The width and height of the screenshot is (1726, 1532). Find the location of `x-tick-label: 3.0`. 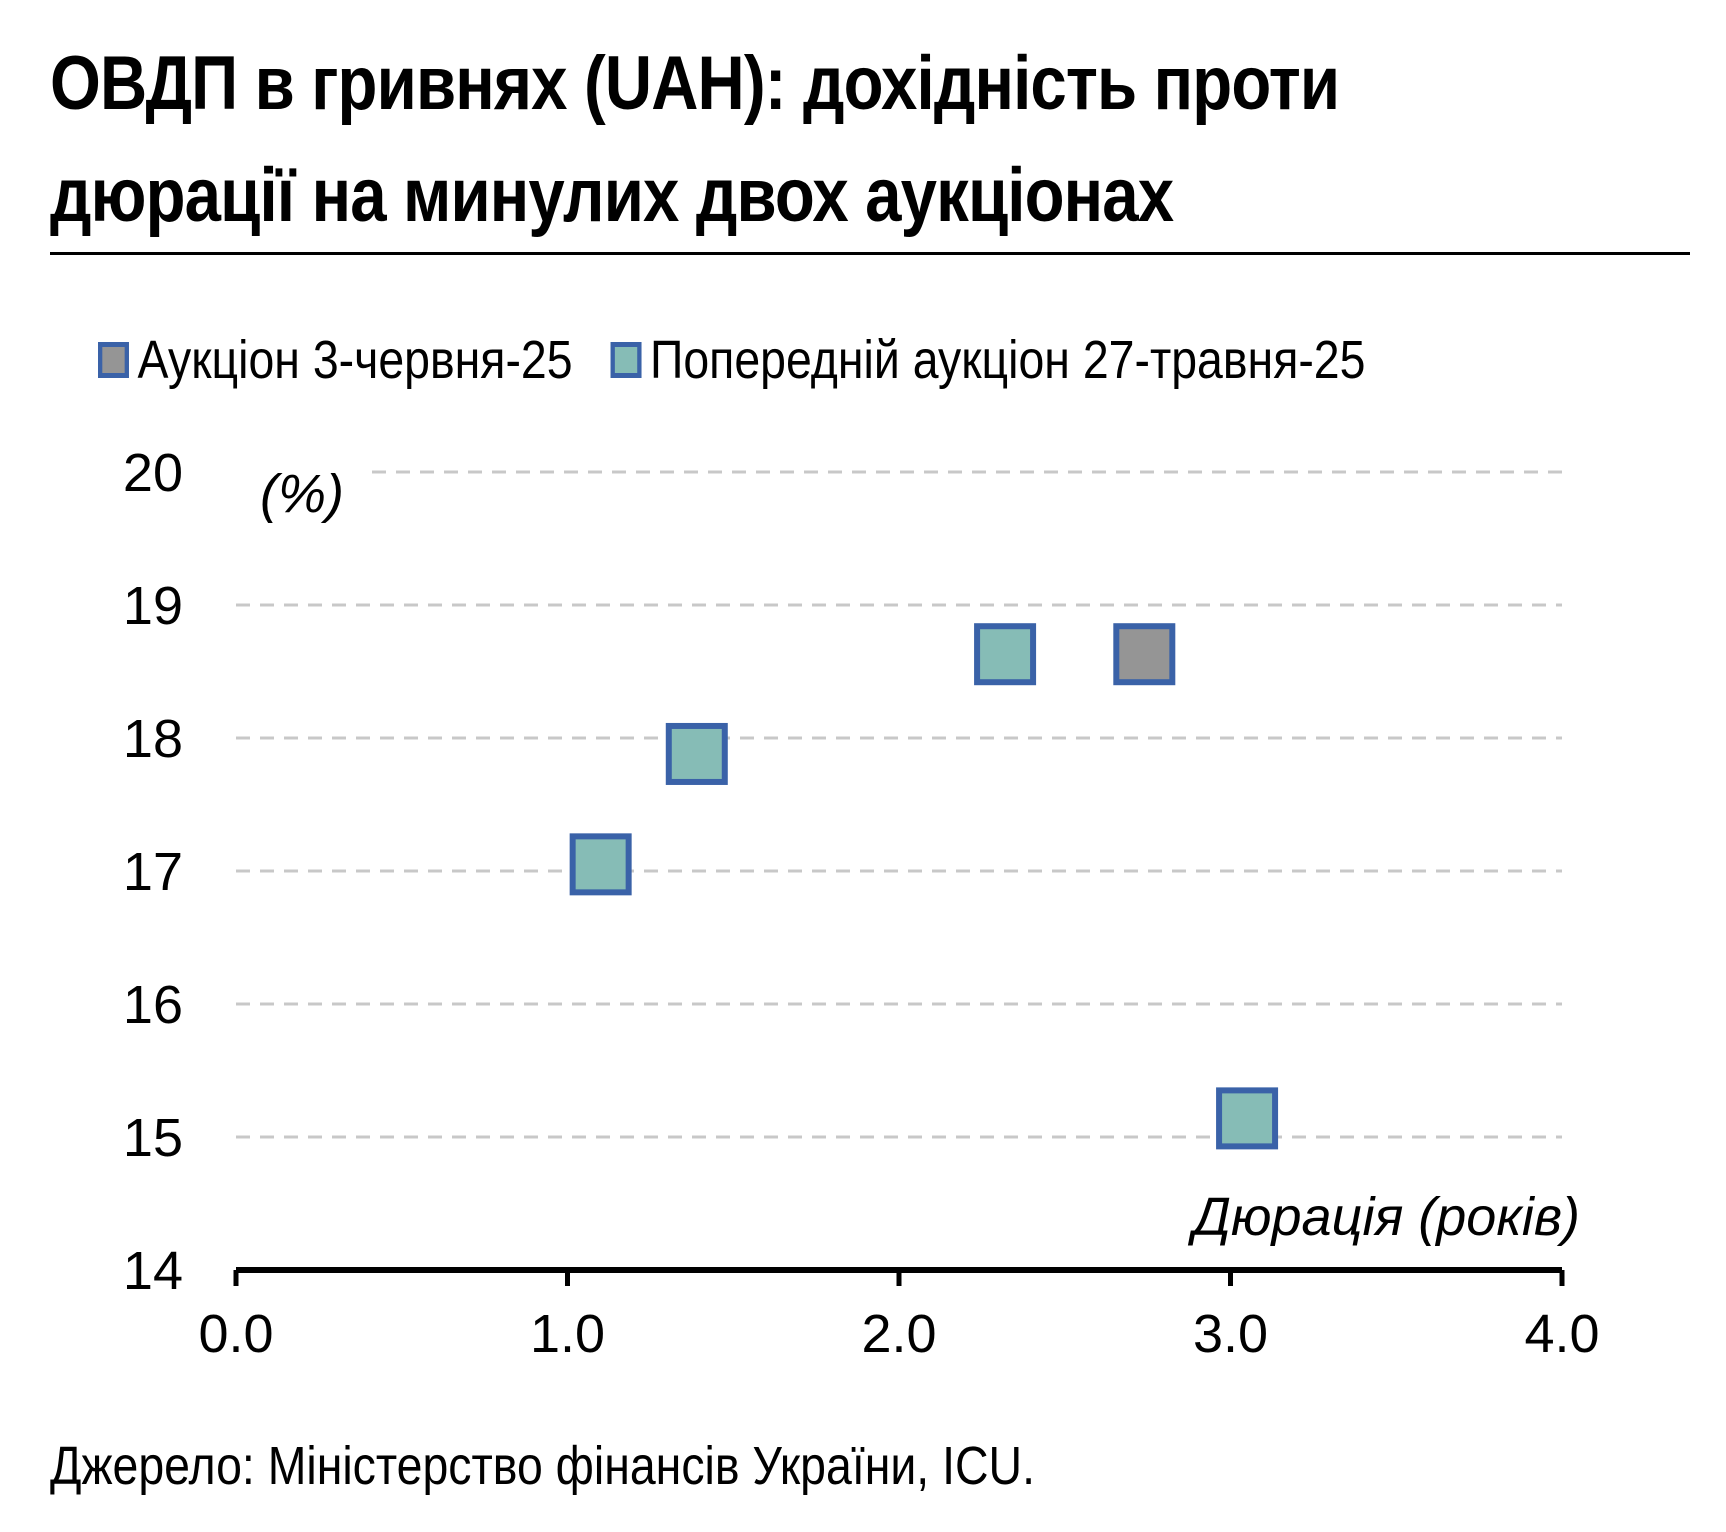

x-tick-label: 3.0 is located at coordinates (1230, 1334).